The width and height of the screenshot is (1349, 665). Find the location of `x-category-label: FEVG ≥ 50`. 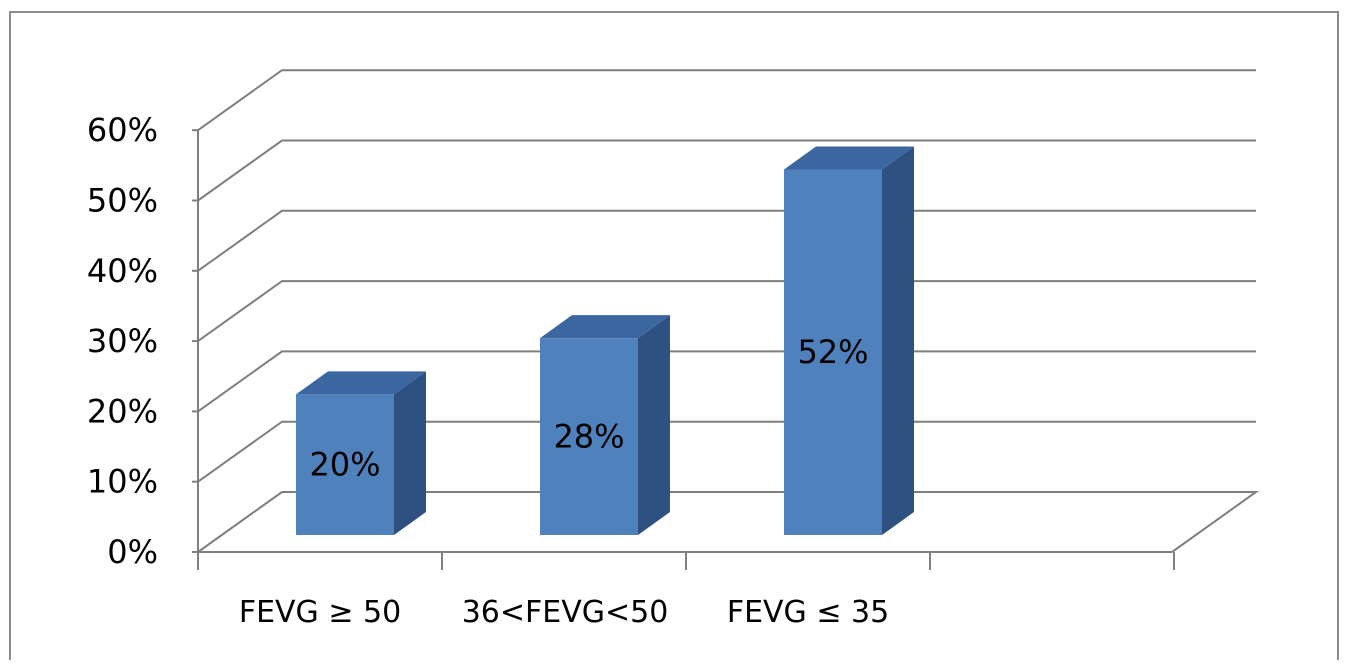

x-category-label: FEVG ≥ 50 is located at coordinates (320, 612).